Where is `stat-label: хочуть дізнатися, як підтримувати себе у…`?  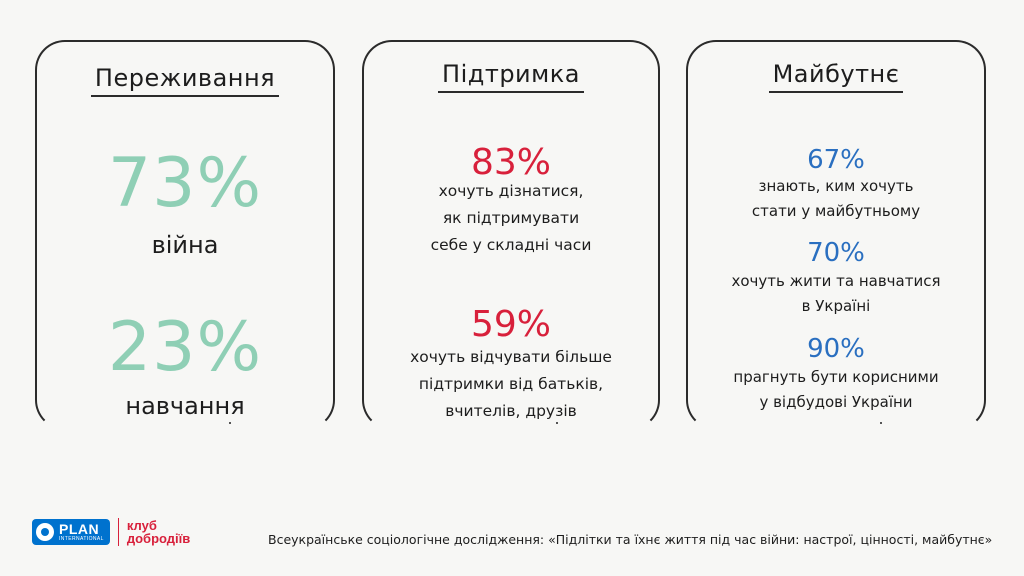 stat-label: хочуть дізнатися, як підтримувати себе у… is located at coordinates (511, 218).